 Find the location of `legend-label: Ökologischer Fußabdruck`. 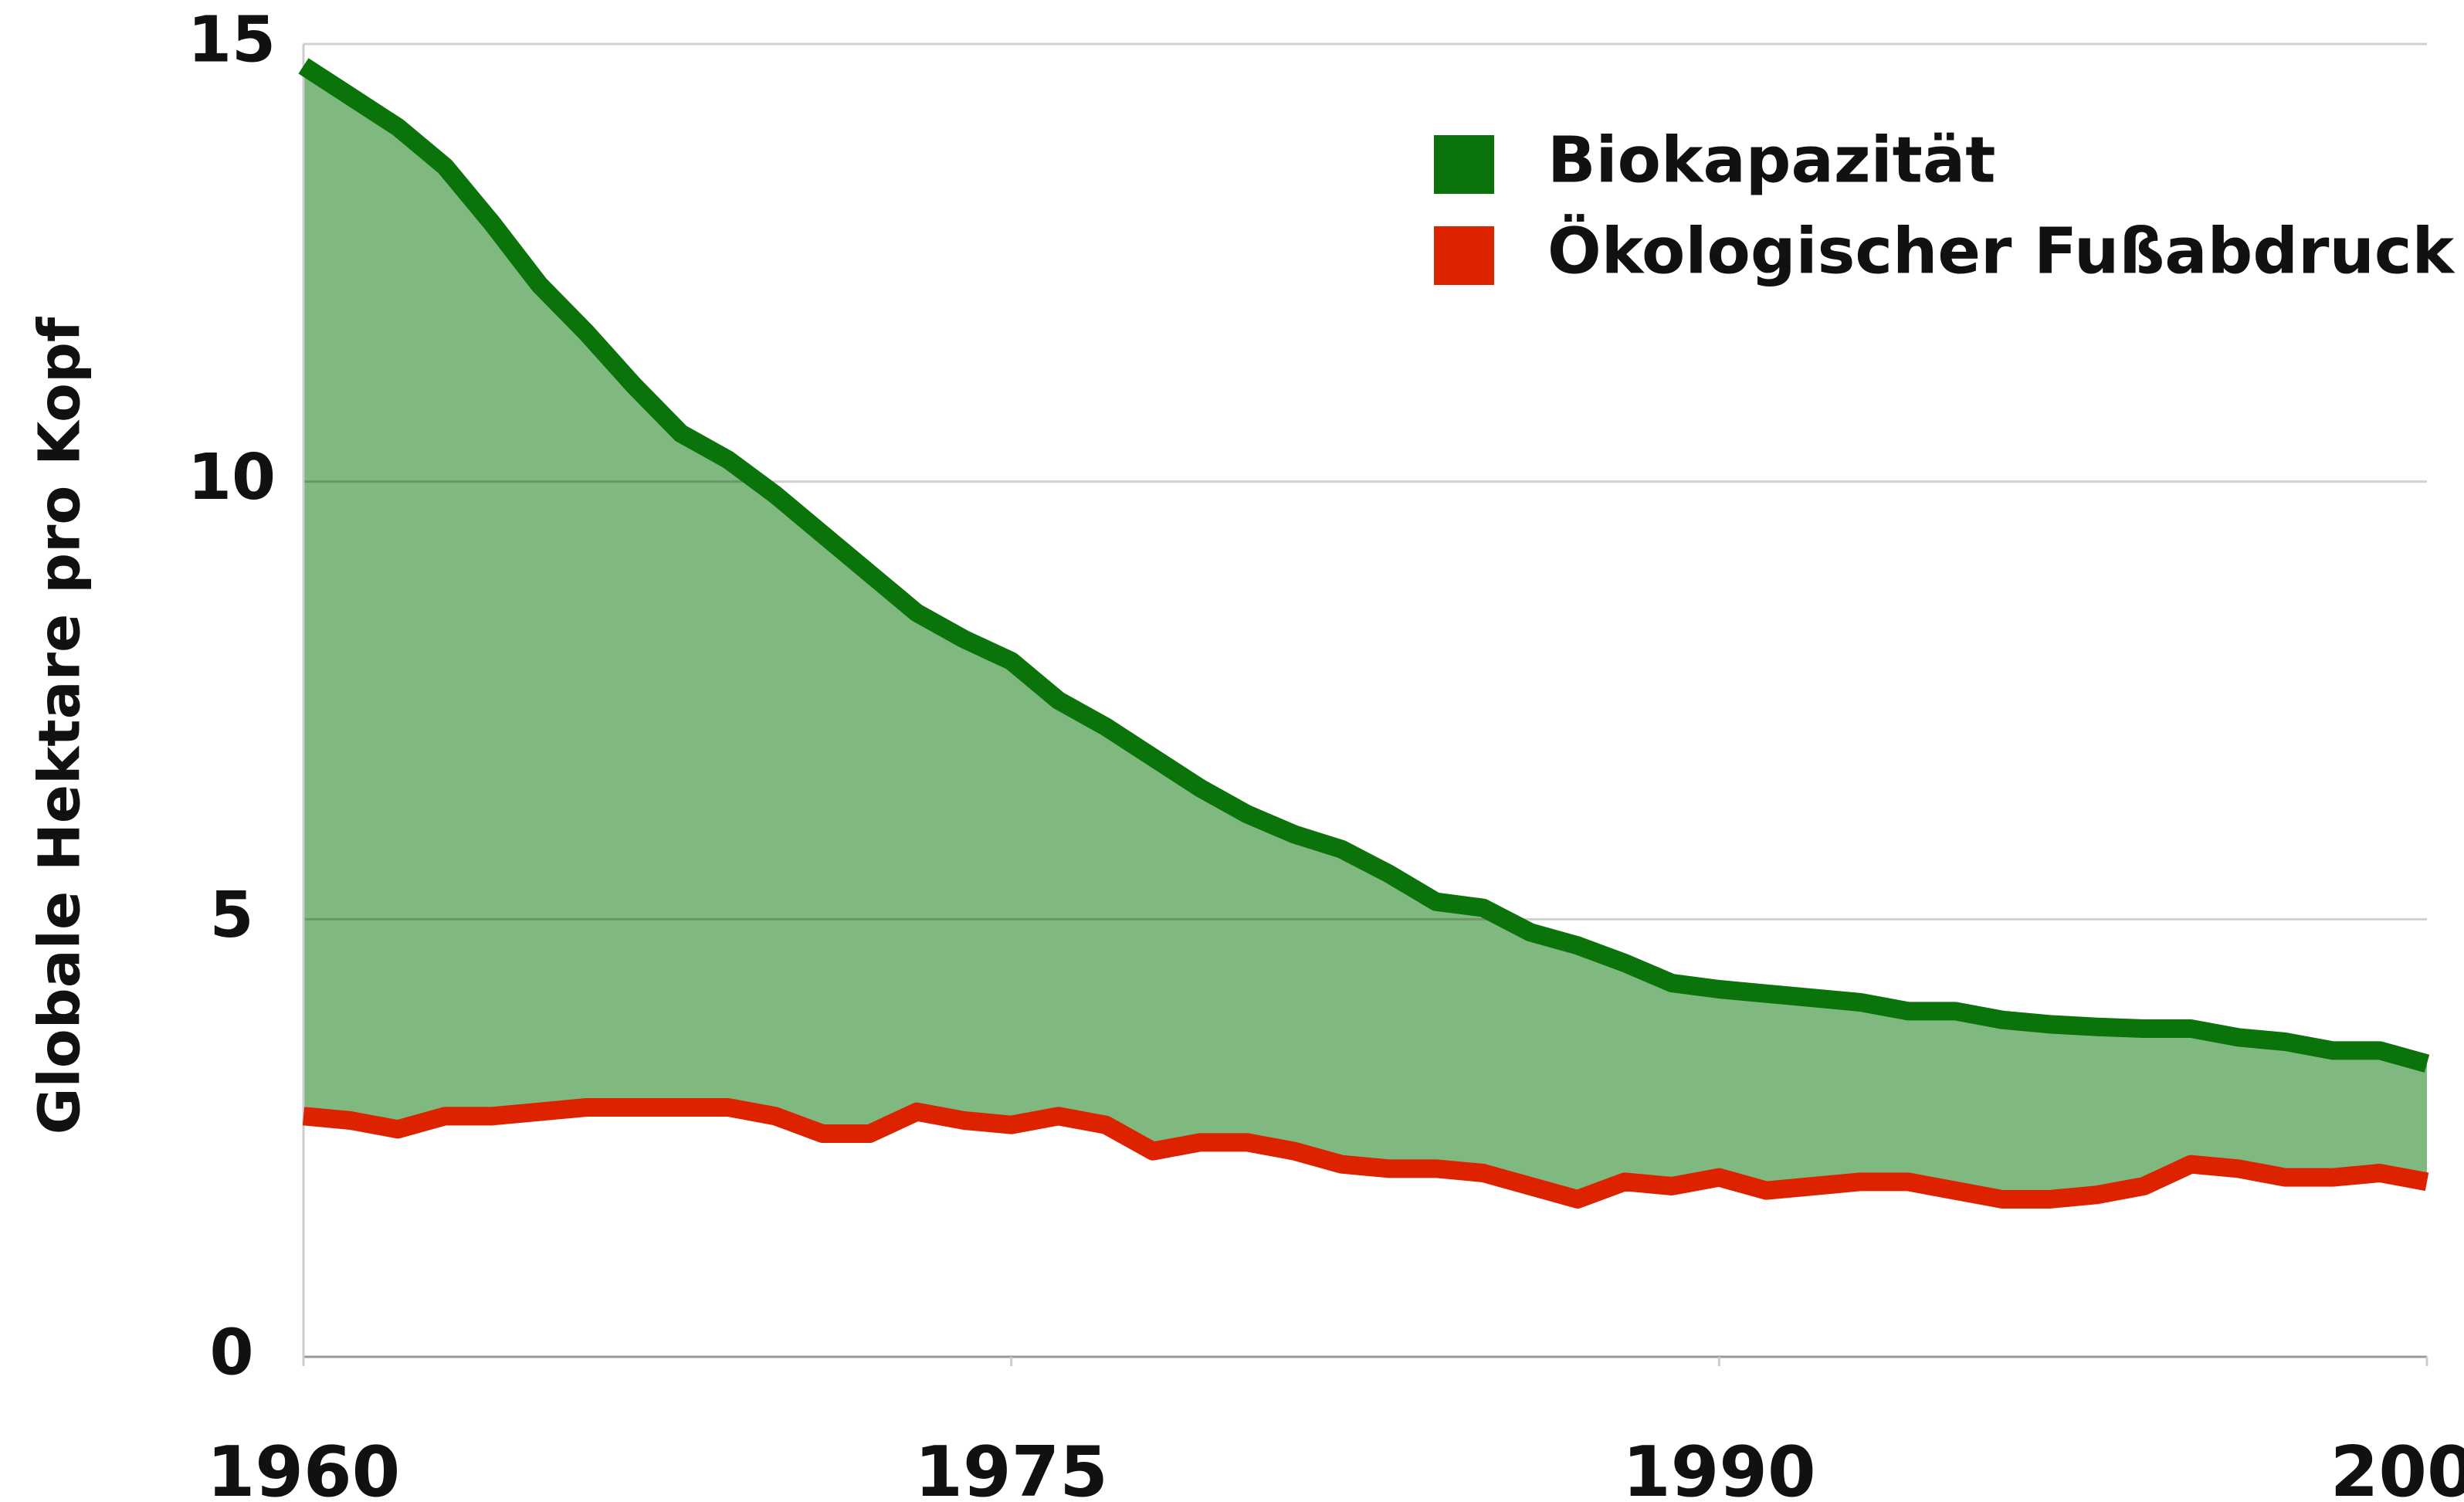

legend-label: Ökologischer Fußabdruck is located at coordinates (2001, 251).